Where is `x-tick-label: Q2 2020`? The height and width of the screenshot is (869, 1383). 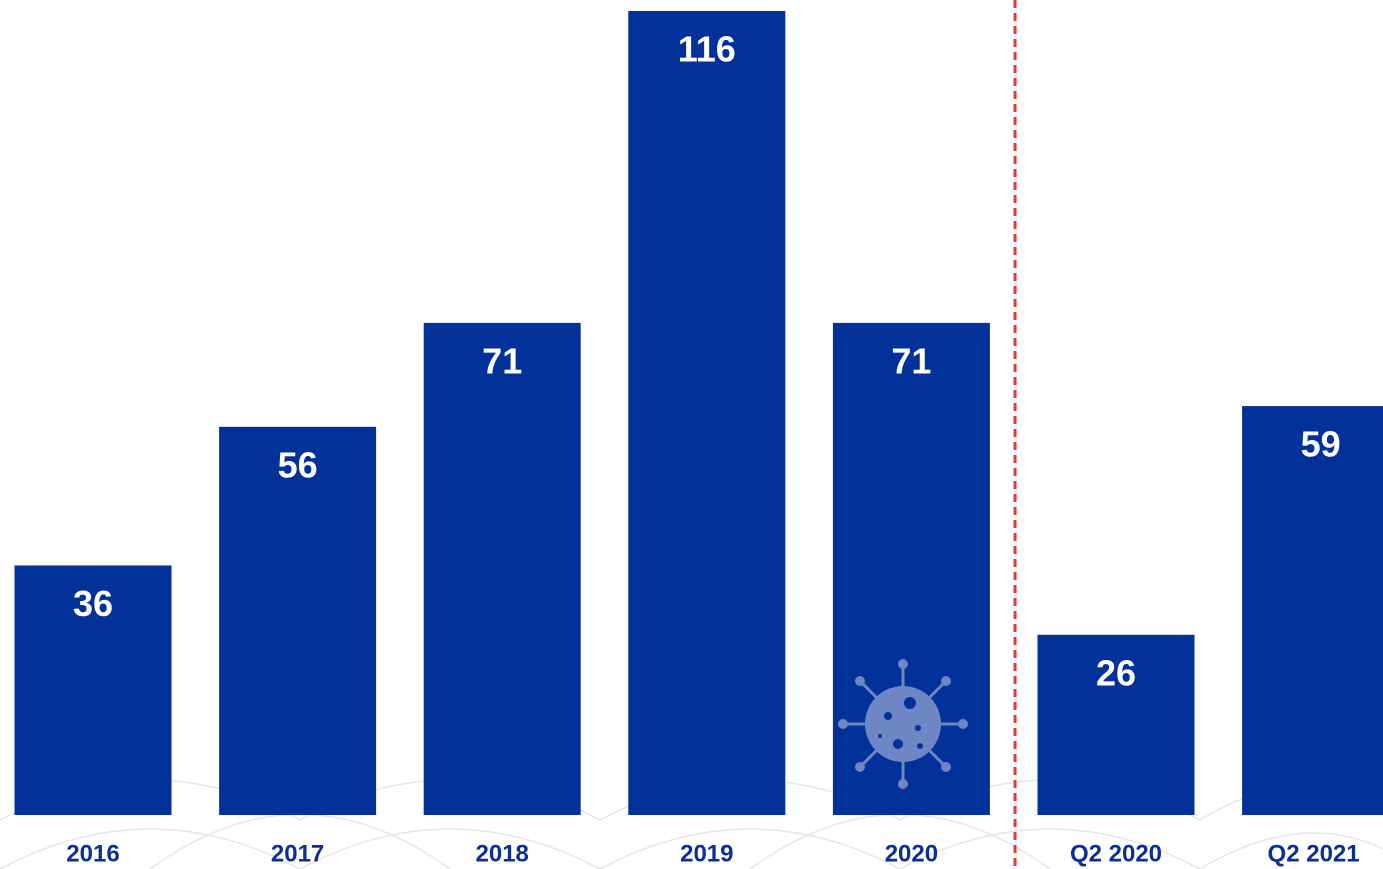 x-tick-label: Q2 2020 is located at coordinates (1116, 853).